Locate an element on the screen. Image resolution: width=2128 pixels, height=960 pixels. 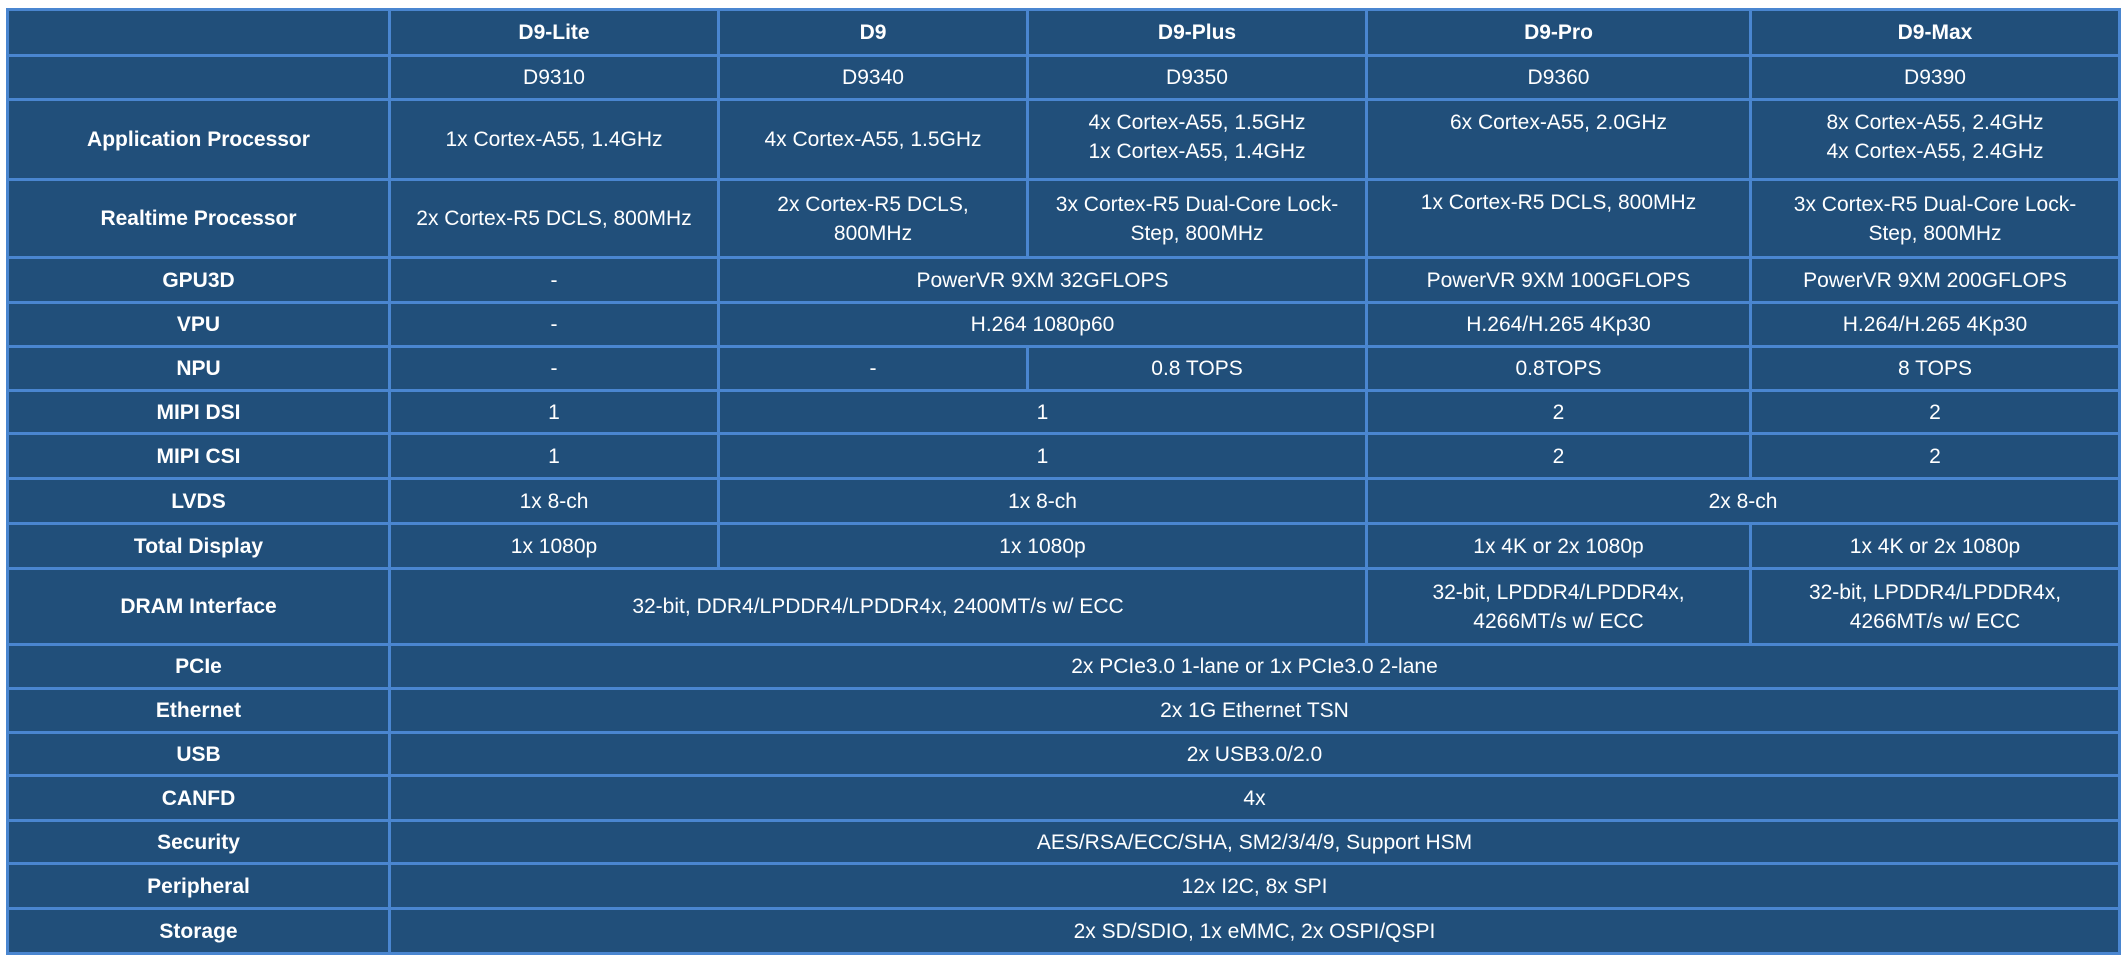
table-cell: 2x SD/SDIO, 1x eMMC, 2x OSPI/QSPI is located at coordinates (1254, 931).